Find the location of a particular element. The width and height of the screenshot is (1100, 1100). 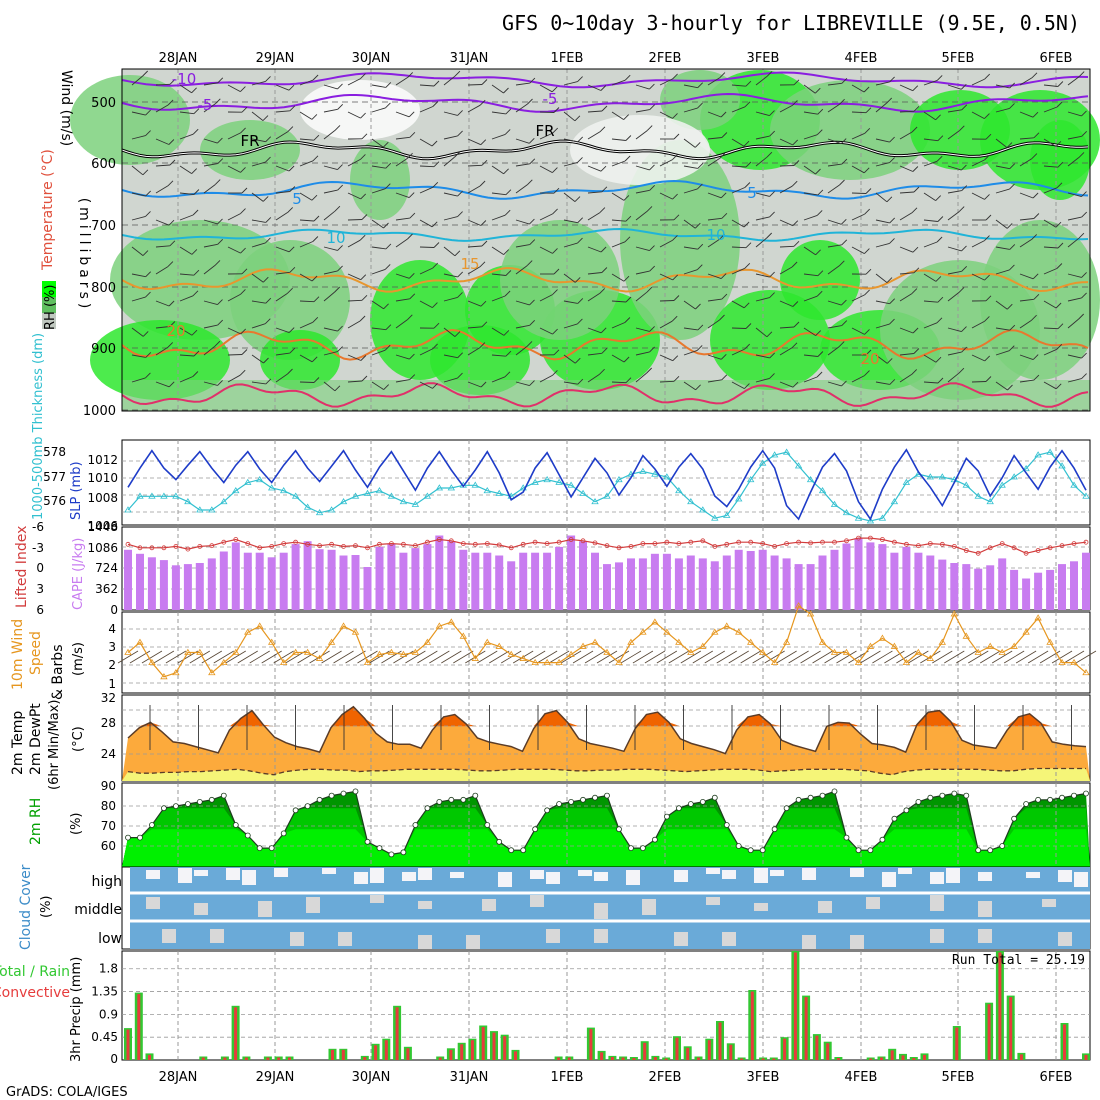

top-date-label: 28JAN is located at coordinates (178, 58).